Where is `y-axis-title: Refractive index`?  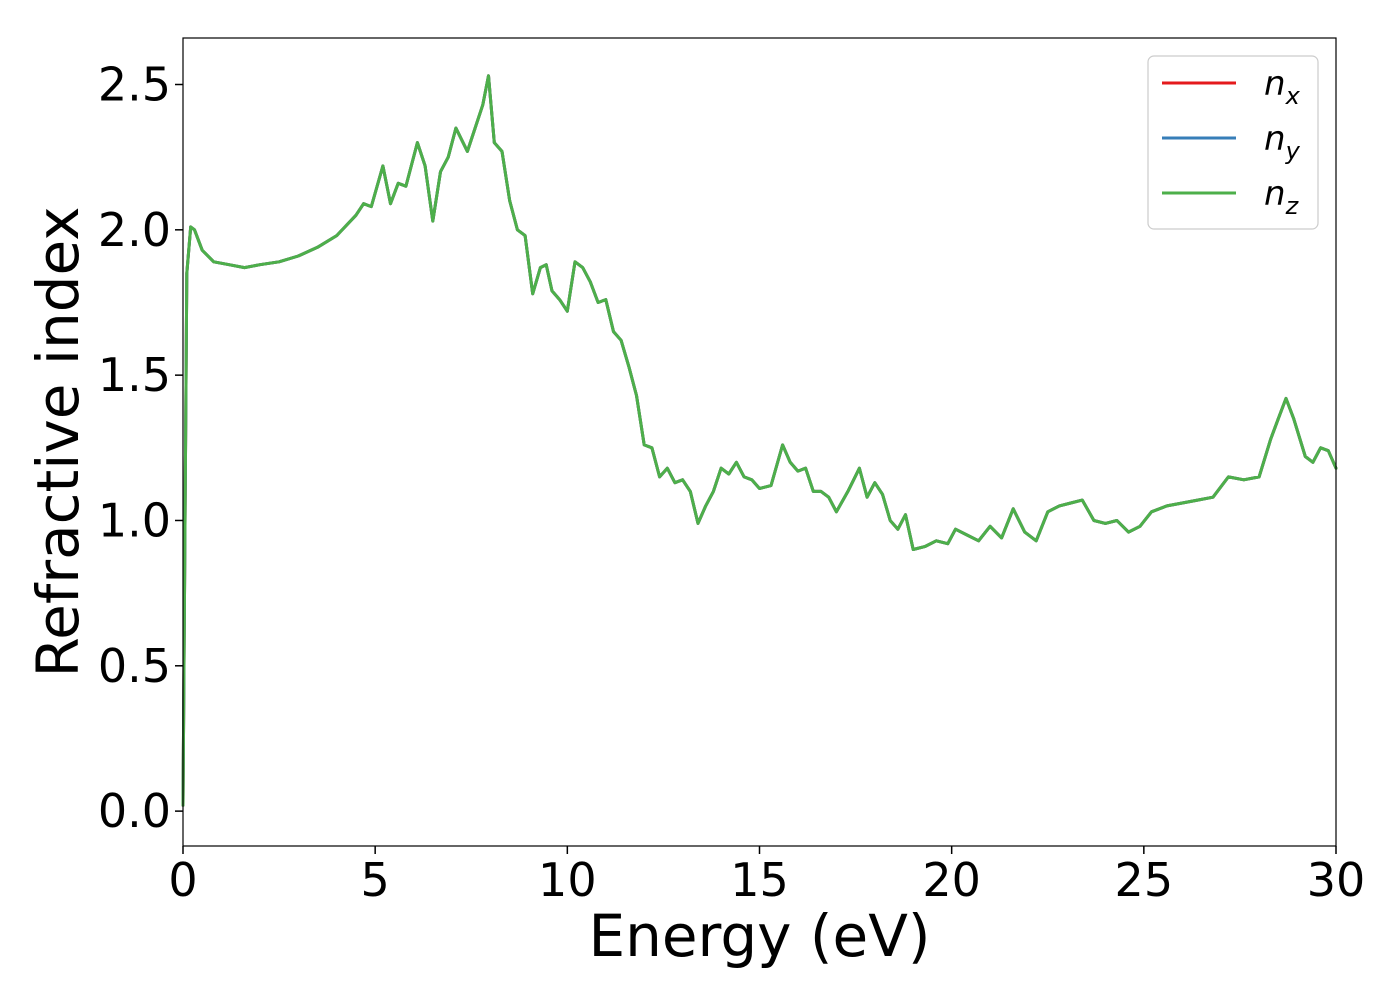
y-axis-title: Refractive index is located at coordinates (58, 441).